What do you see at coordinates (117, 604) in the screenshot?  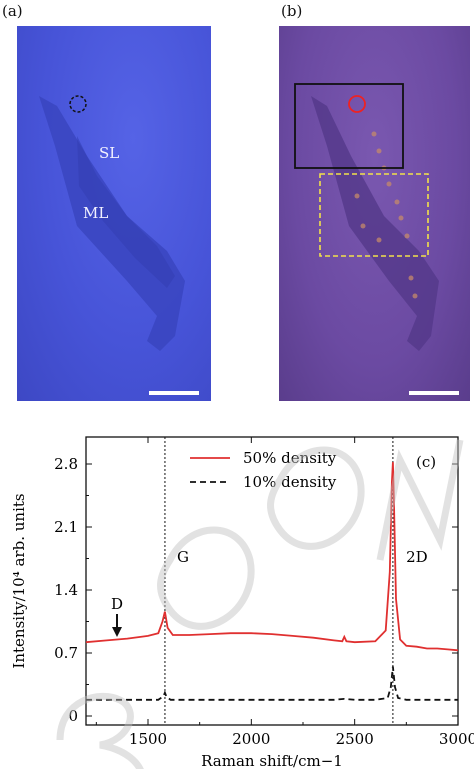 I see `peak-label: D` at bounding box center [117, 604].